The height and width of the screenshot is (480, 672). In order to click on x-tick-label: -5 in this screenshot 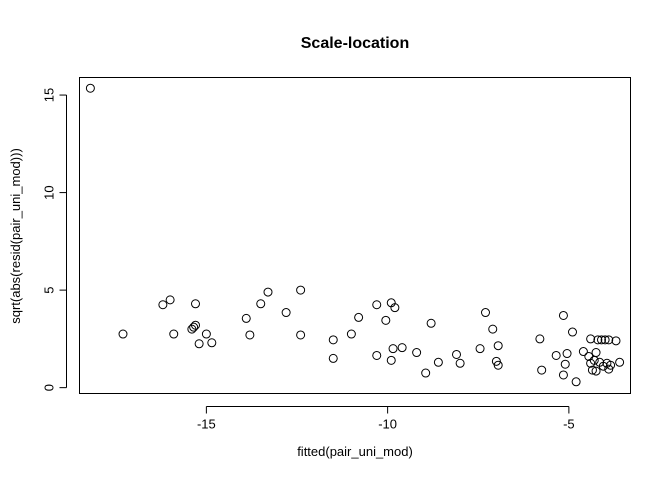, I will do `click(569, 424)`.